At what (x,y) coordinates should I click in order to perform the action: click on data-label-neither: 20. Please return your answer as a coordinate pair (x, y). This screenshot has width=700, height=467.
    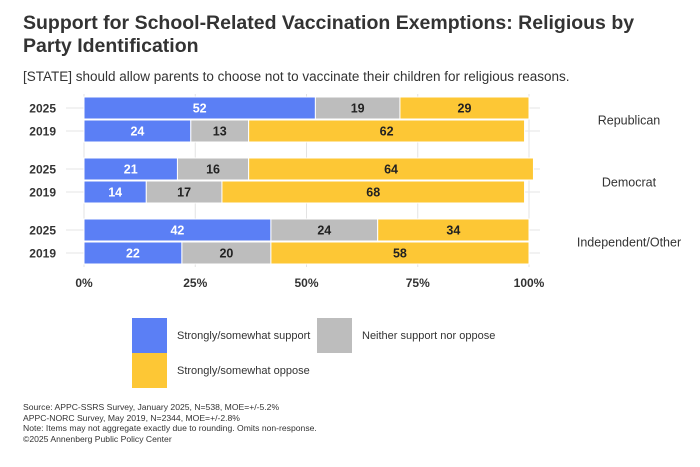
    Looking at the image, I should click on (226, 254).